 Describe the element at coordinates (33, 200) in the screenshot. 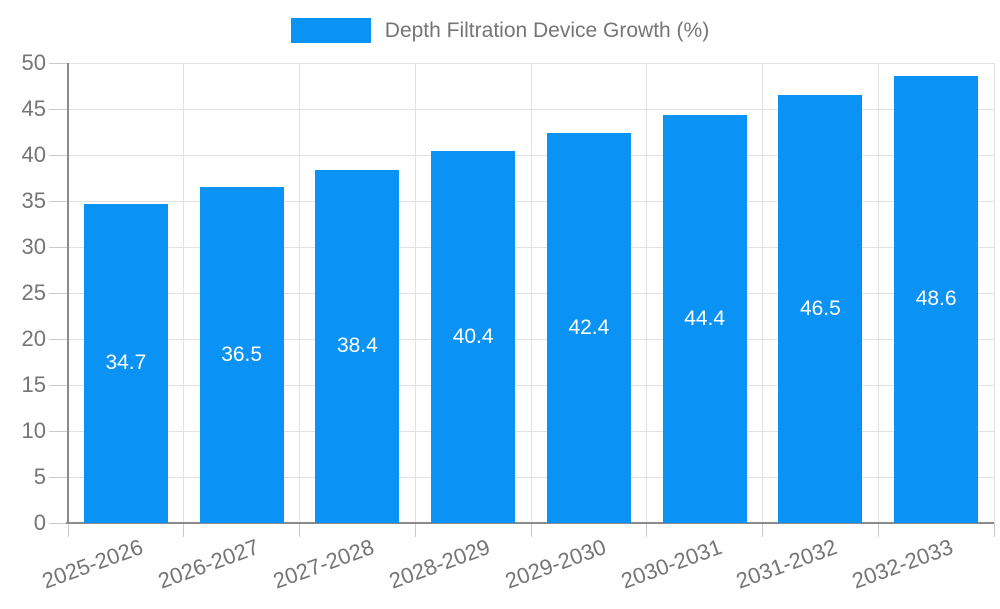

I see `y-axis-tick-label: 35` at that location.